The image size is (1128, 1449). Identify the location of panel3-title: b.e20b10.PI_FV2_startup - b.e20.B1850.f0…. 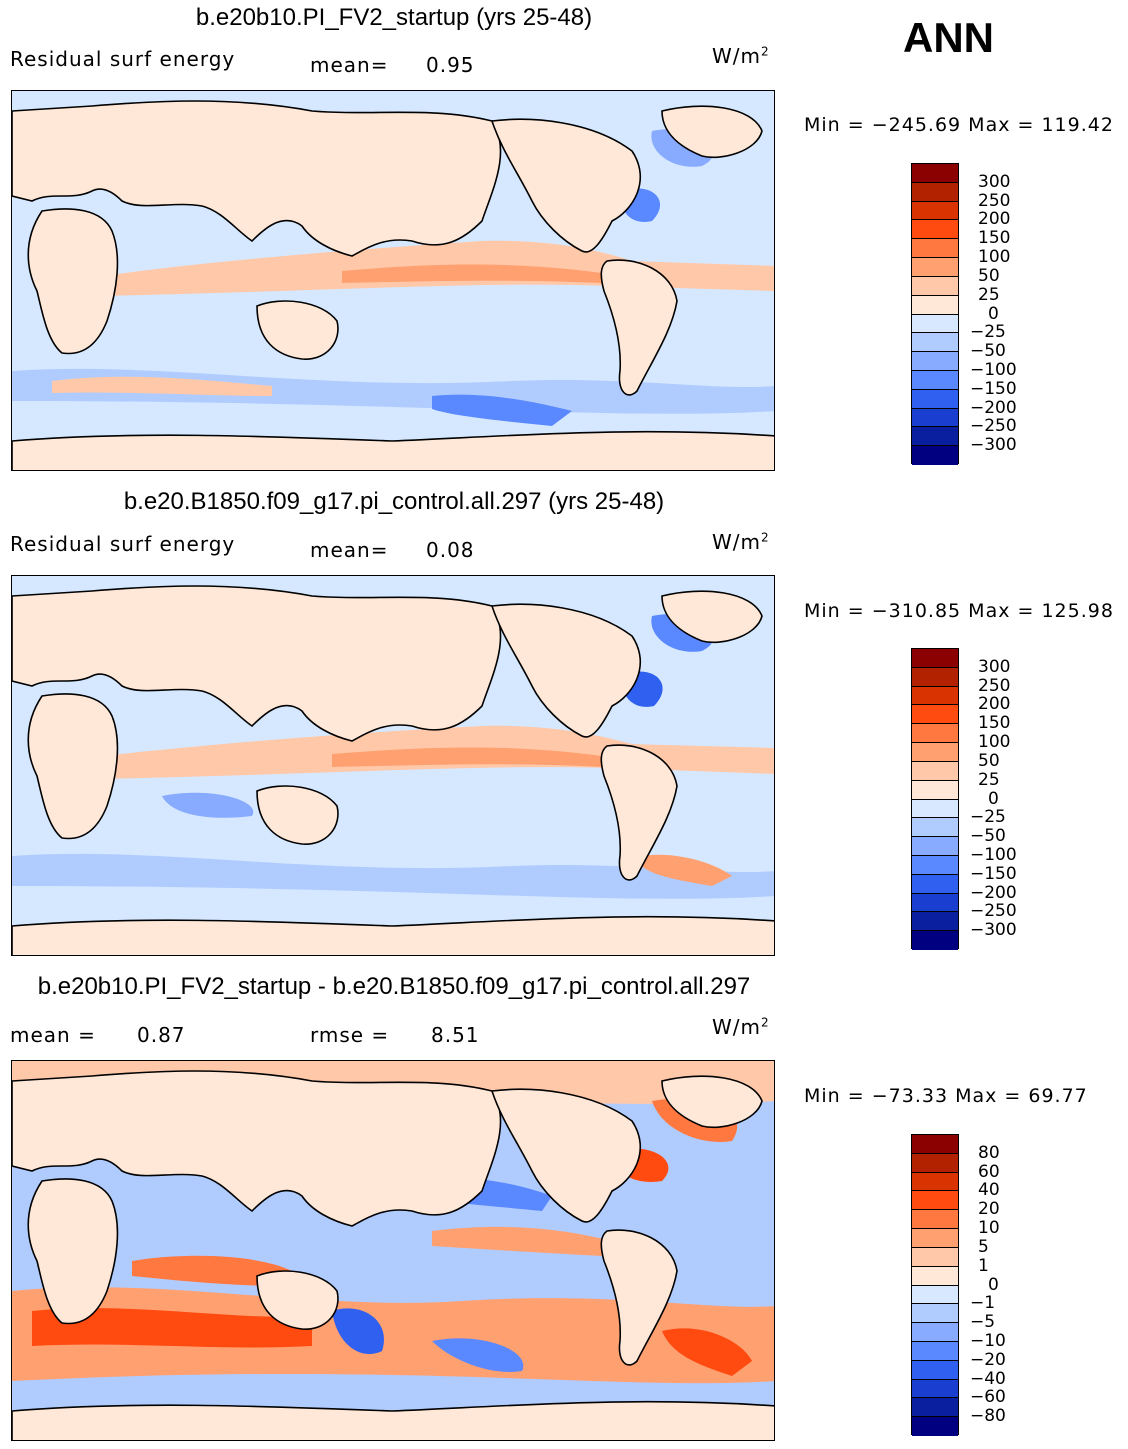
(394, 986).